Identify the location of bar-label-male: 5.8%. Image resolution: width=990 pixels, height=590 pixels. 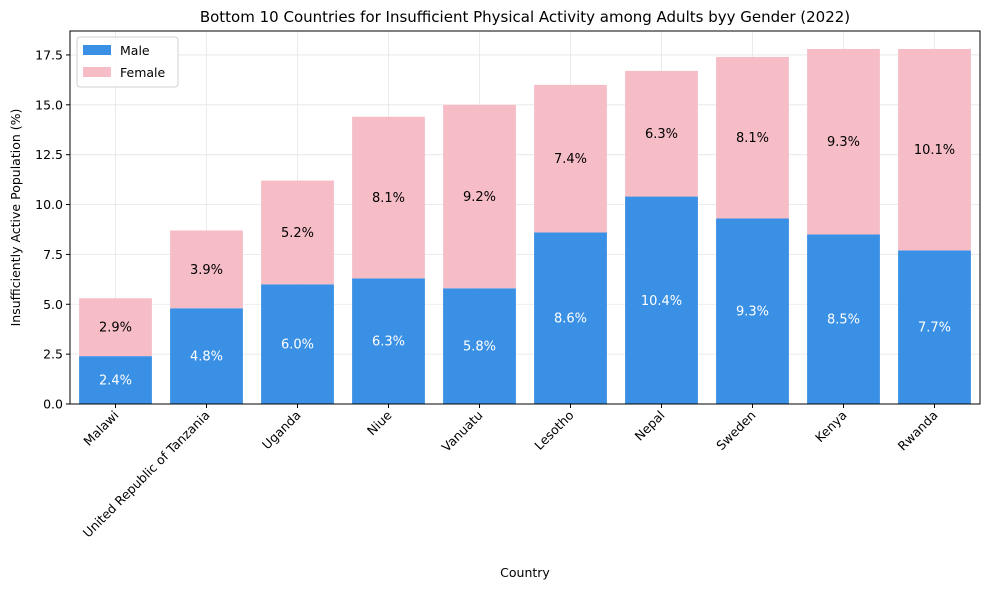
(479, 347).